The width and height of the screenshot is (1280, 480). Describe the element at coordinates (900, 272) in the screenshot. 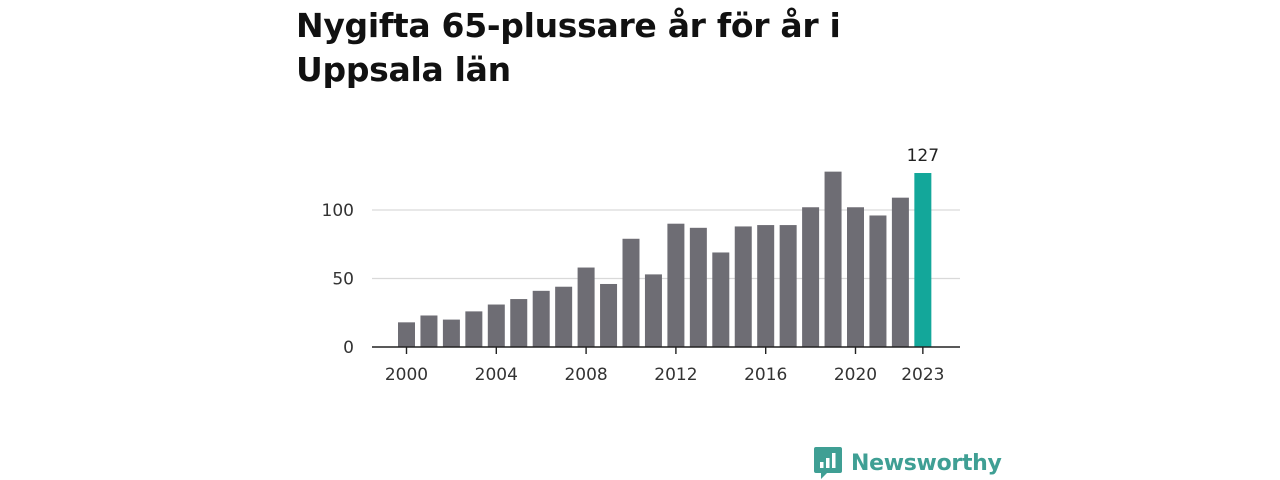

I see `bar-2022` at that location.